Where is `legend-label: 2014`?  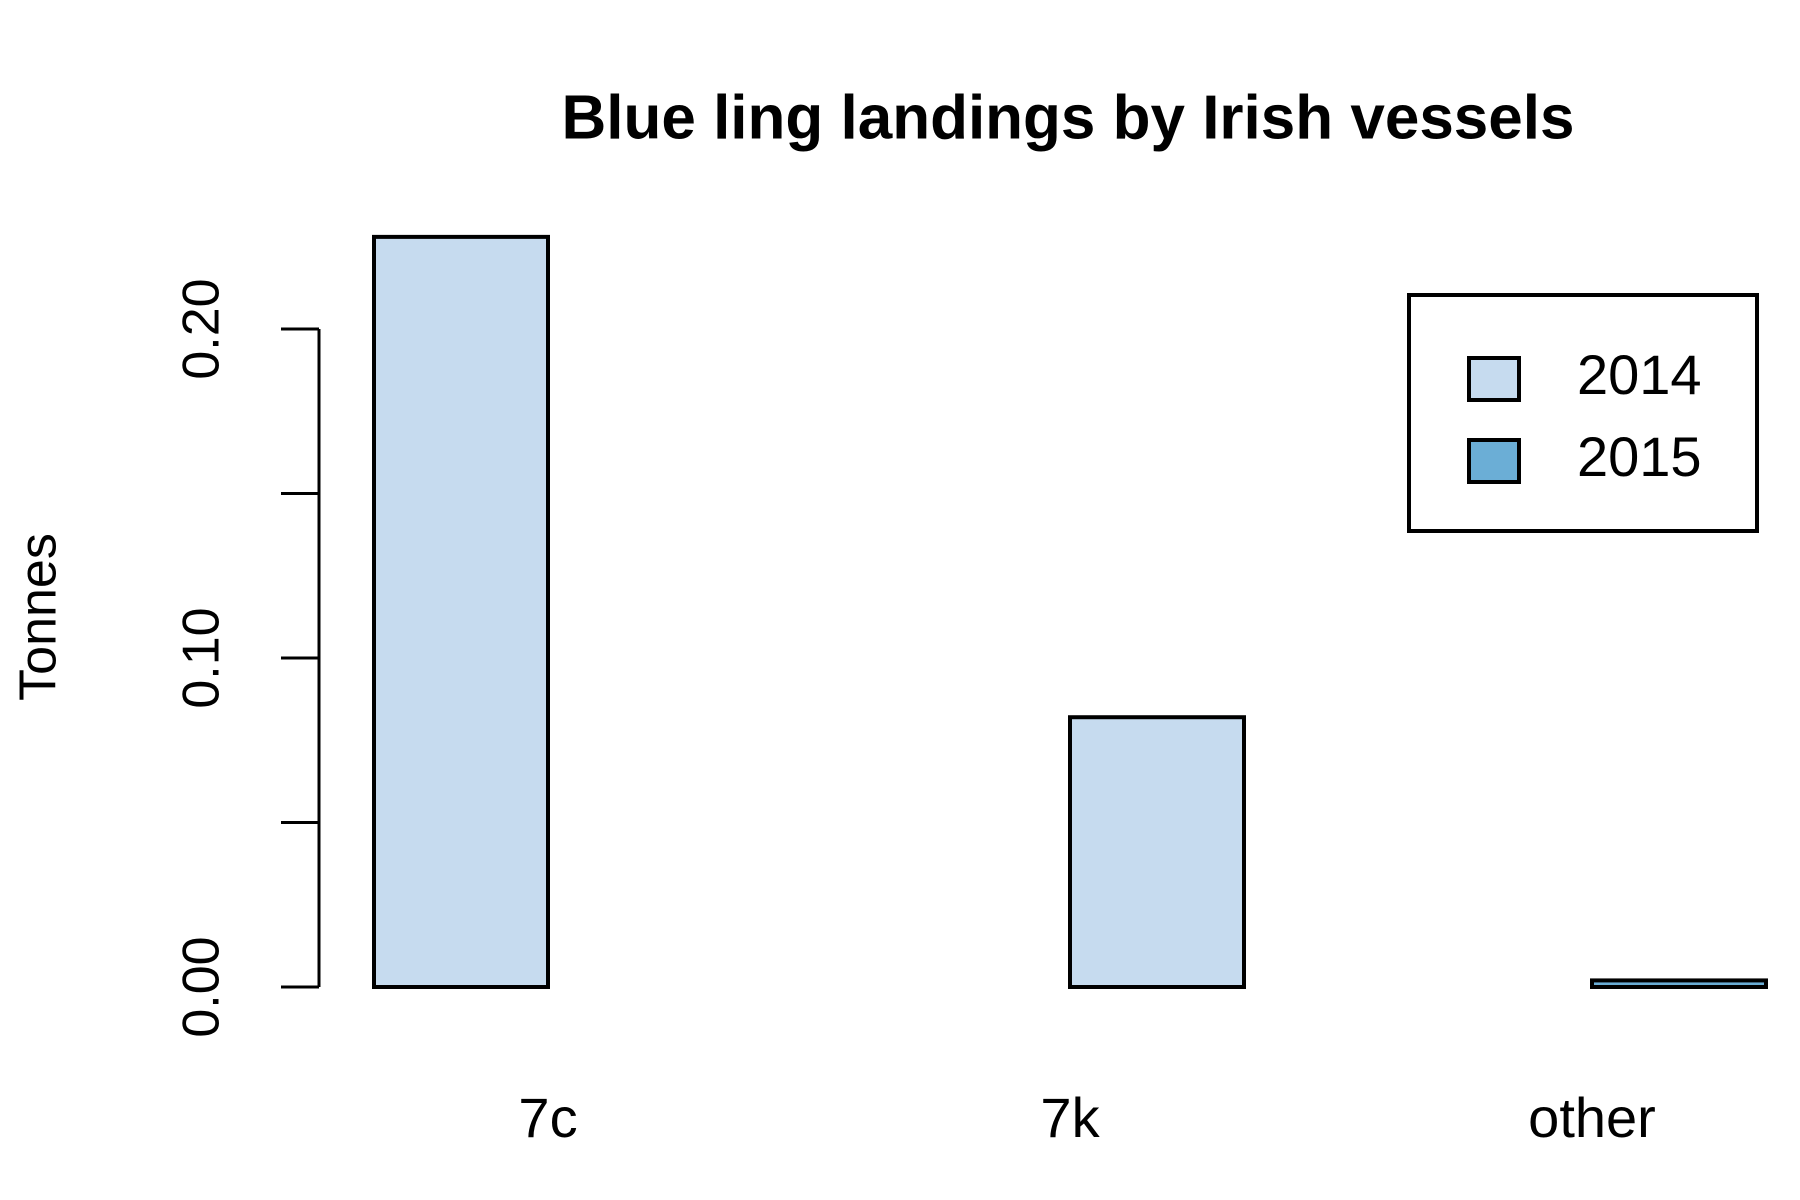 legend-label: 2014 is located at coordinates (1639, 374).